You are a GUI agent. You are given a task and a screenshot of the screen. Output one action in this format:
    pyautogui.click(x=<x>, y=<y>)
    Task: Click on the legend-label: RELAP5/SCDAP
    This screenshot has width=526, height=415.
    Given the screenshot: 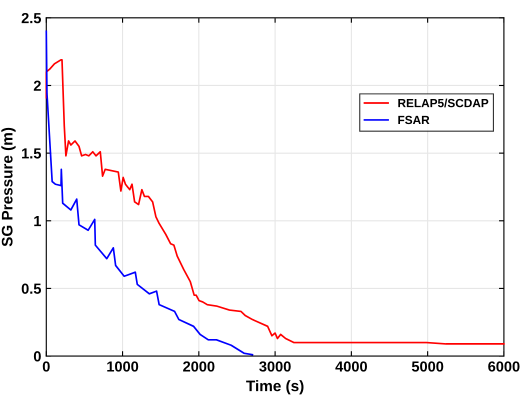 What is the action you would take?
    pyautogui.click(x=443, y=103)
    